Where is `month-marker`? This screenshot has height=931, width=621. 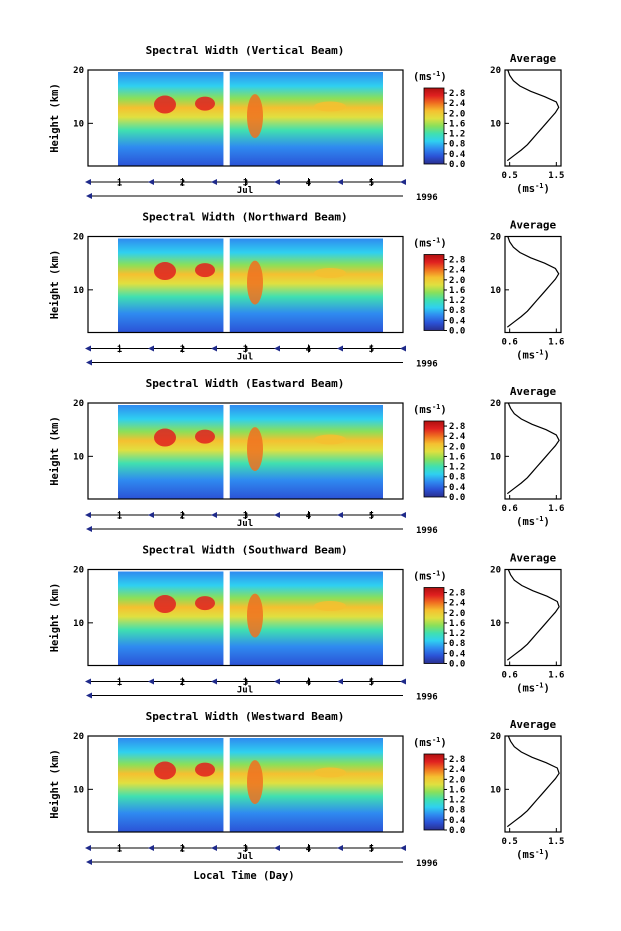
month-marker is located at coordinates (89, 362).